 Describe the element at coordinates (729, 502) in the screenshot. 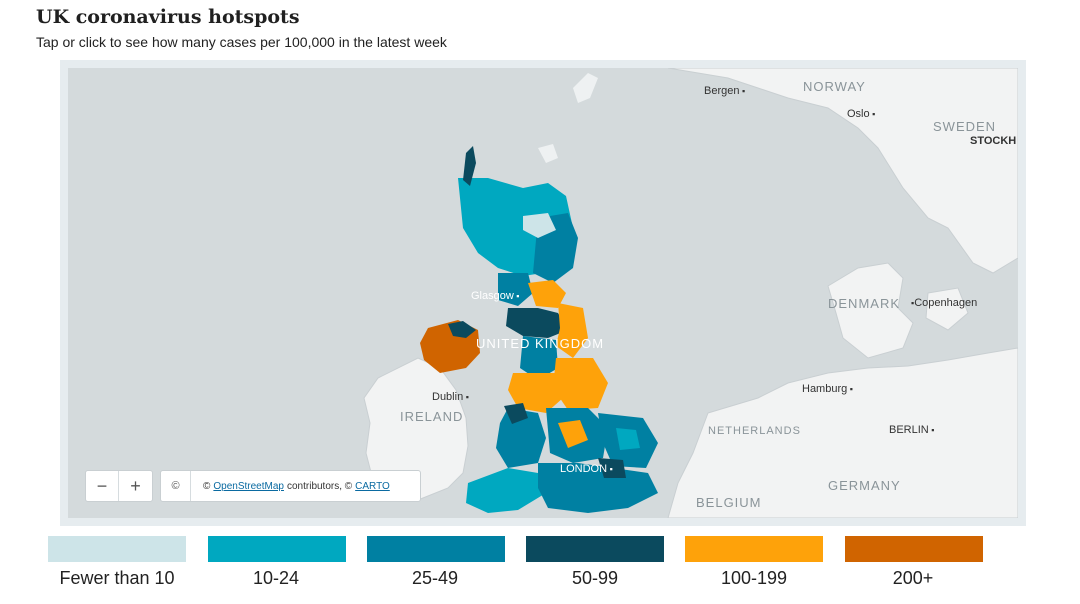

I see `label-belgium: BELGIUM` at that location.